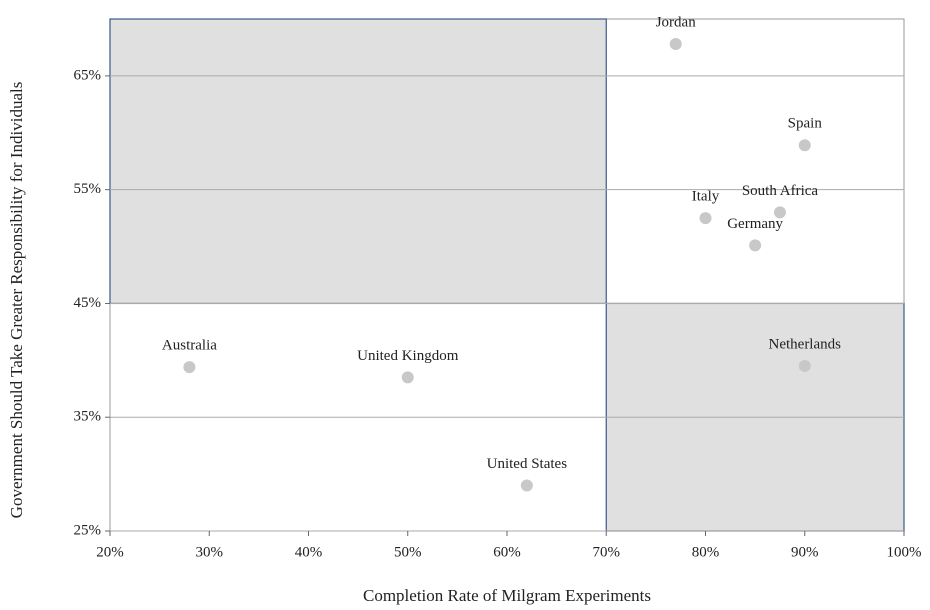  Describe the element at coordinates (706, 197) in the screenshot. I see `point-label: Italy` at that location.